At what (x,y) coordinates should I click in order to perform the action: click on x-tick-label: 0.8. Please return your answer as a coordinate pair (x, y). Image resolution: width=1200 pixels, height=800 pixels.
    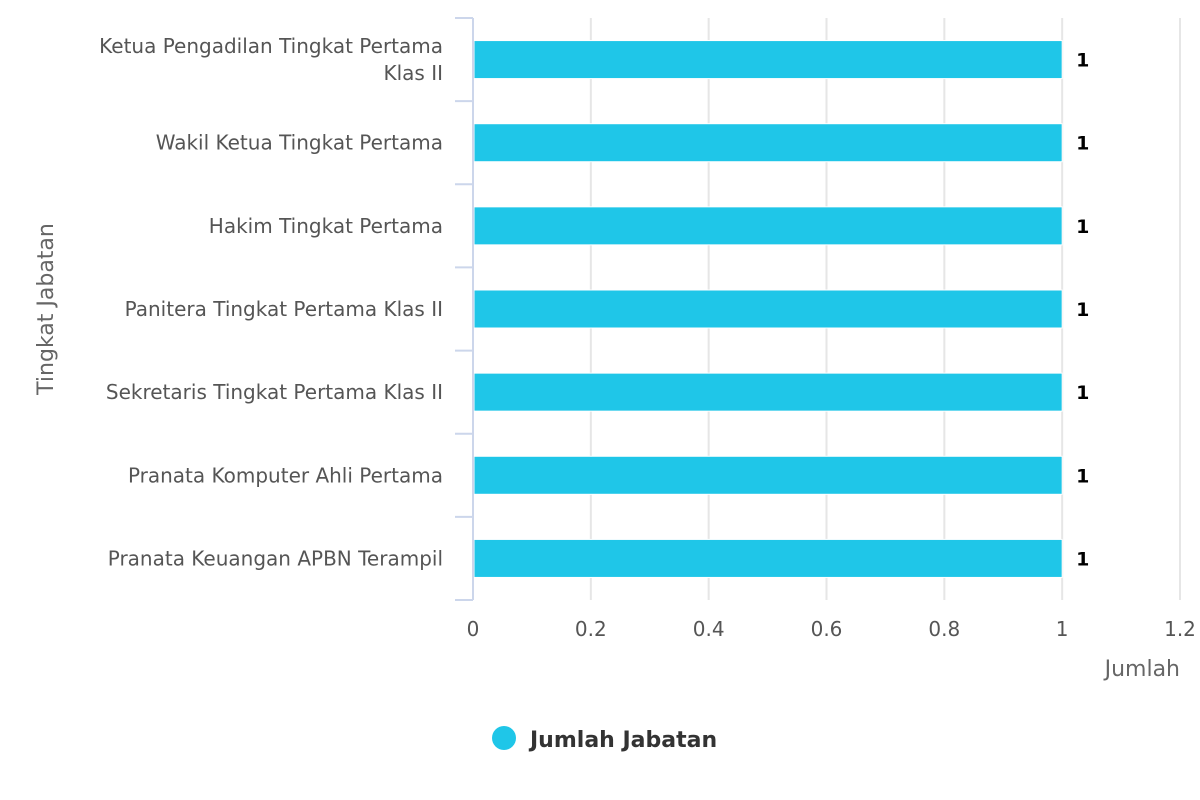
    Looking at the image, I should click on (944, 629).